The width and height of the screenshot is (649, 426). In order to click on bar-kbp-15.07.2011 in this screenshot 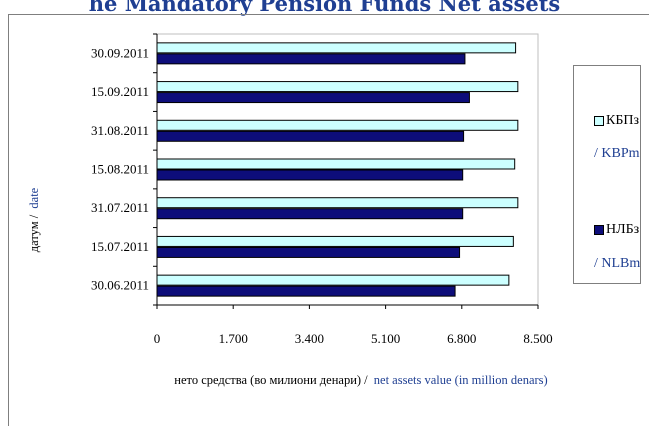, I will do `click(335, 241)`.